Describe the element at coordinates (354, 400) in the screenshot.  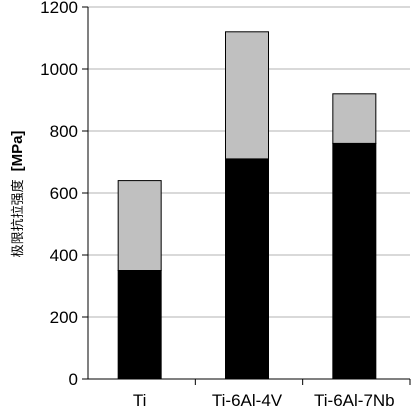
I see `x-tick-label: Ti-6Al-7Nb` at that location.